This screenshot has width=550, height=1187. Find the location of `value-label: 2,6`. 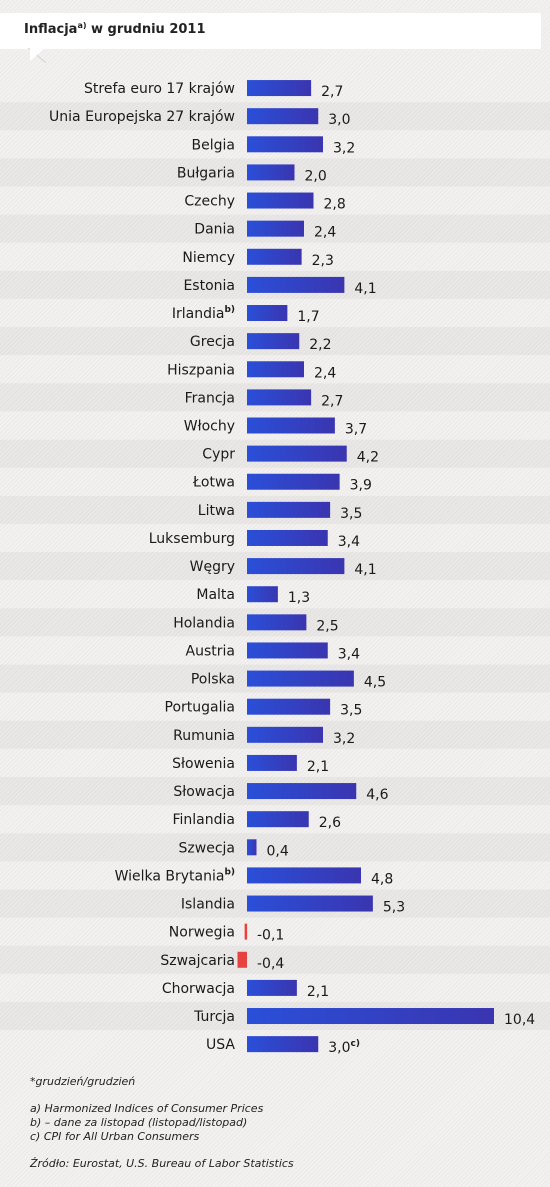

value-label: 2,6 is located at coordinates (330, 823).